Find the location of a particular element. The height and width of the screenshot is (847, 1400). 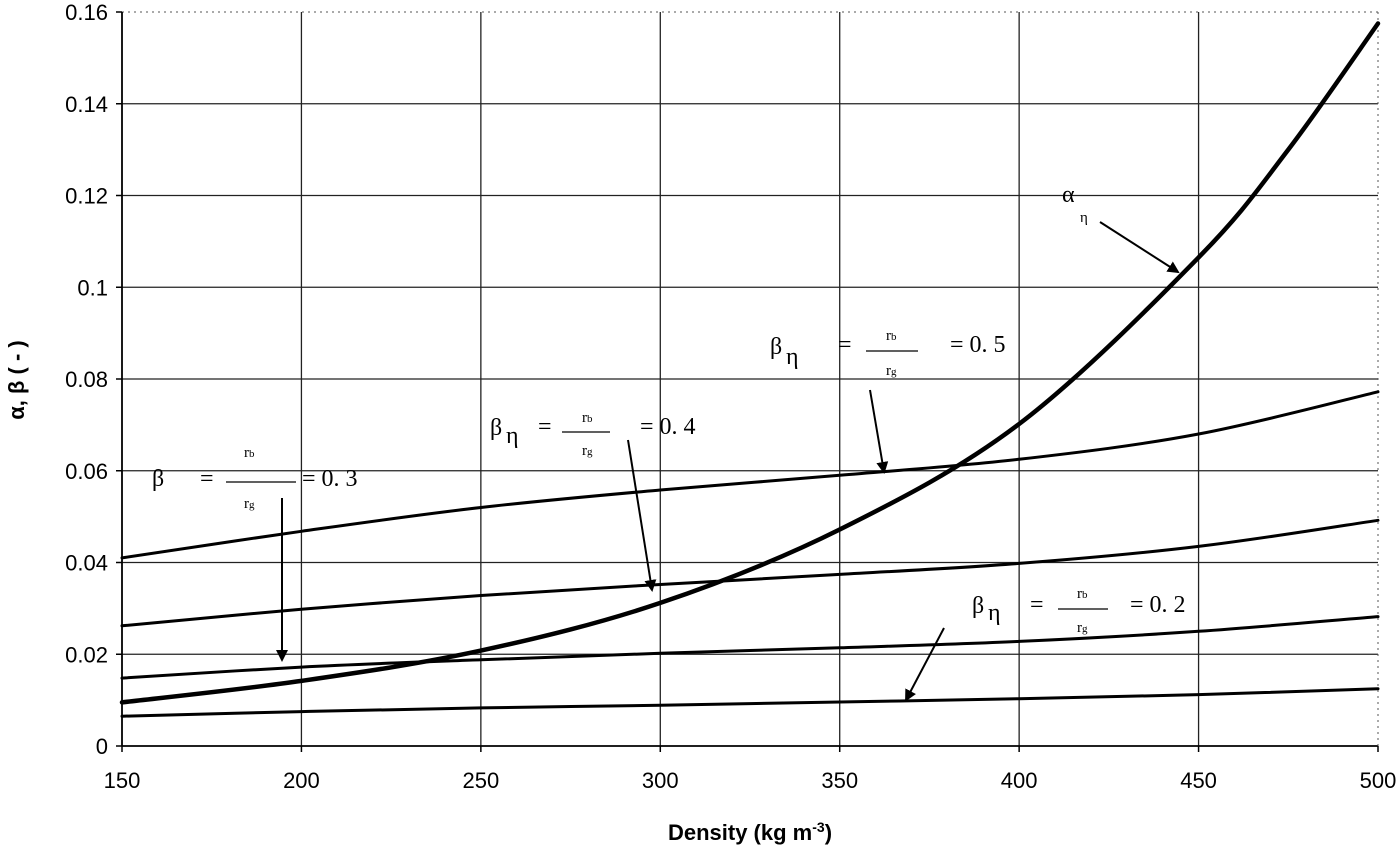

annotation-beta-04-num: rb is located at coordinates (587, 418).